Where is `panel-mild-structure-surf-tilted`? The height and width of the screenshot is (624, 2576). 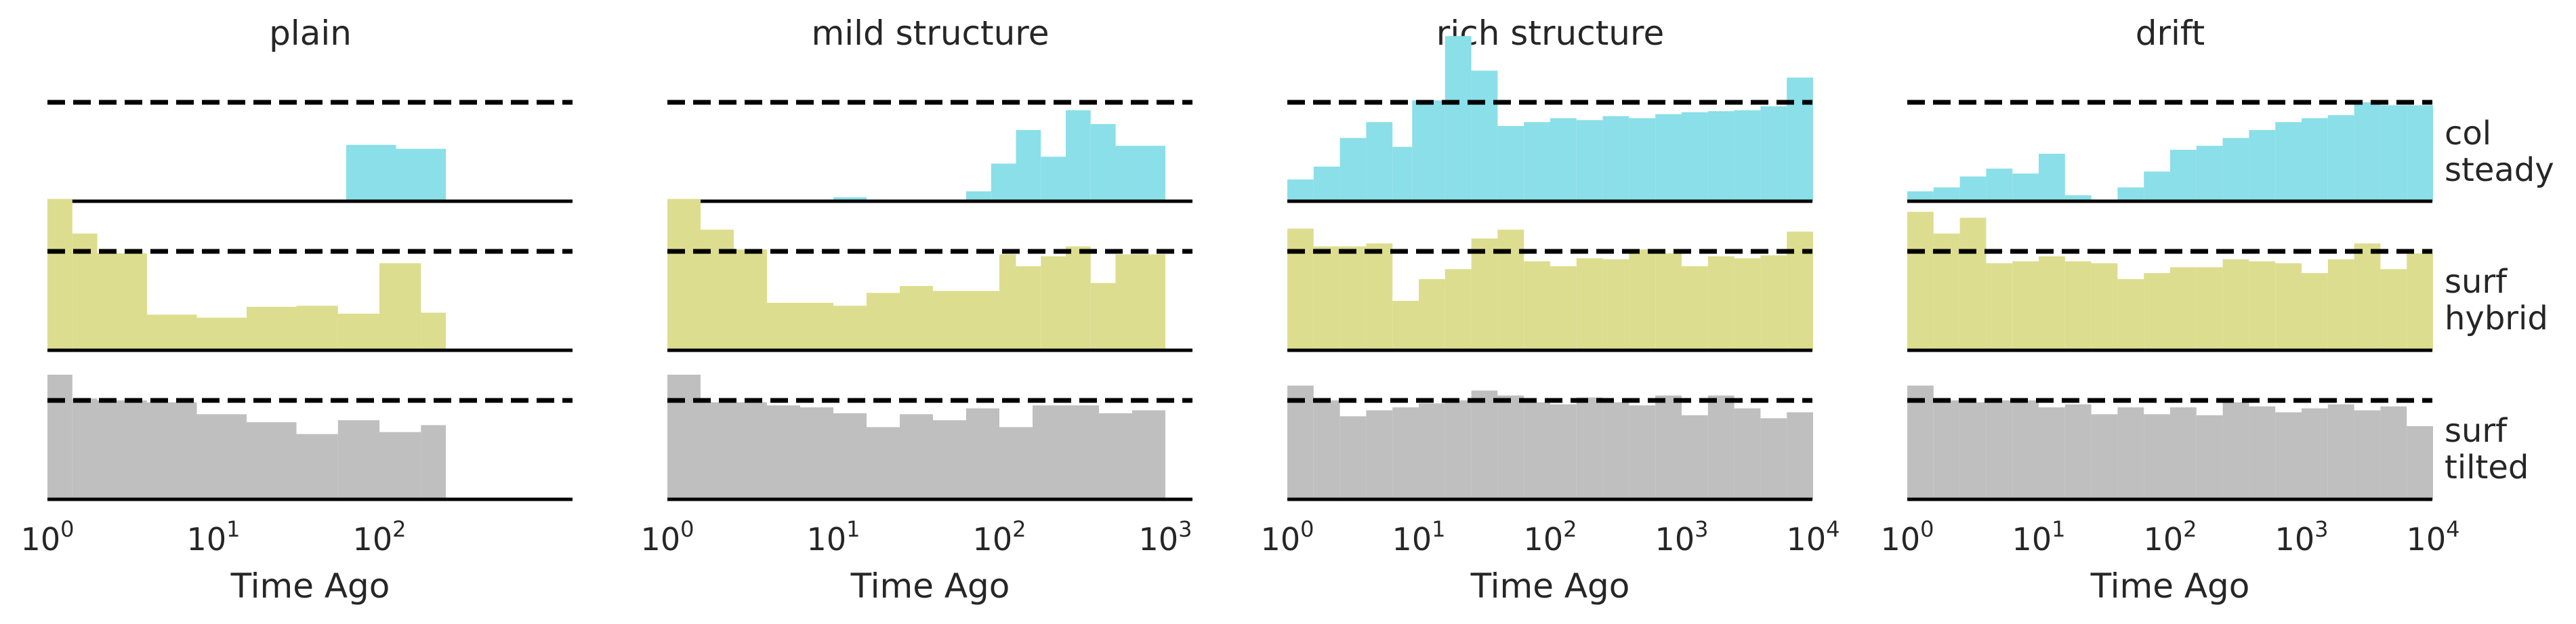
panel-mild-structure-surf-tilted is located at coordinates (929, 438).